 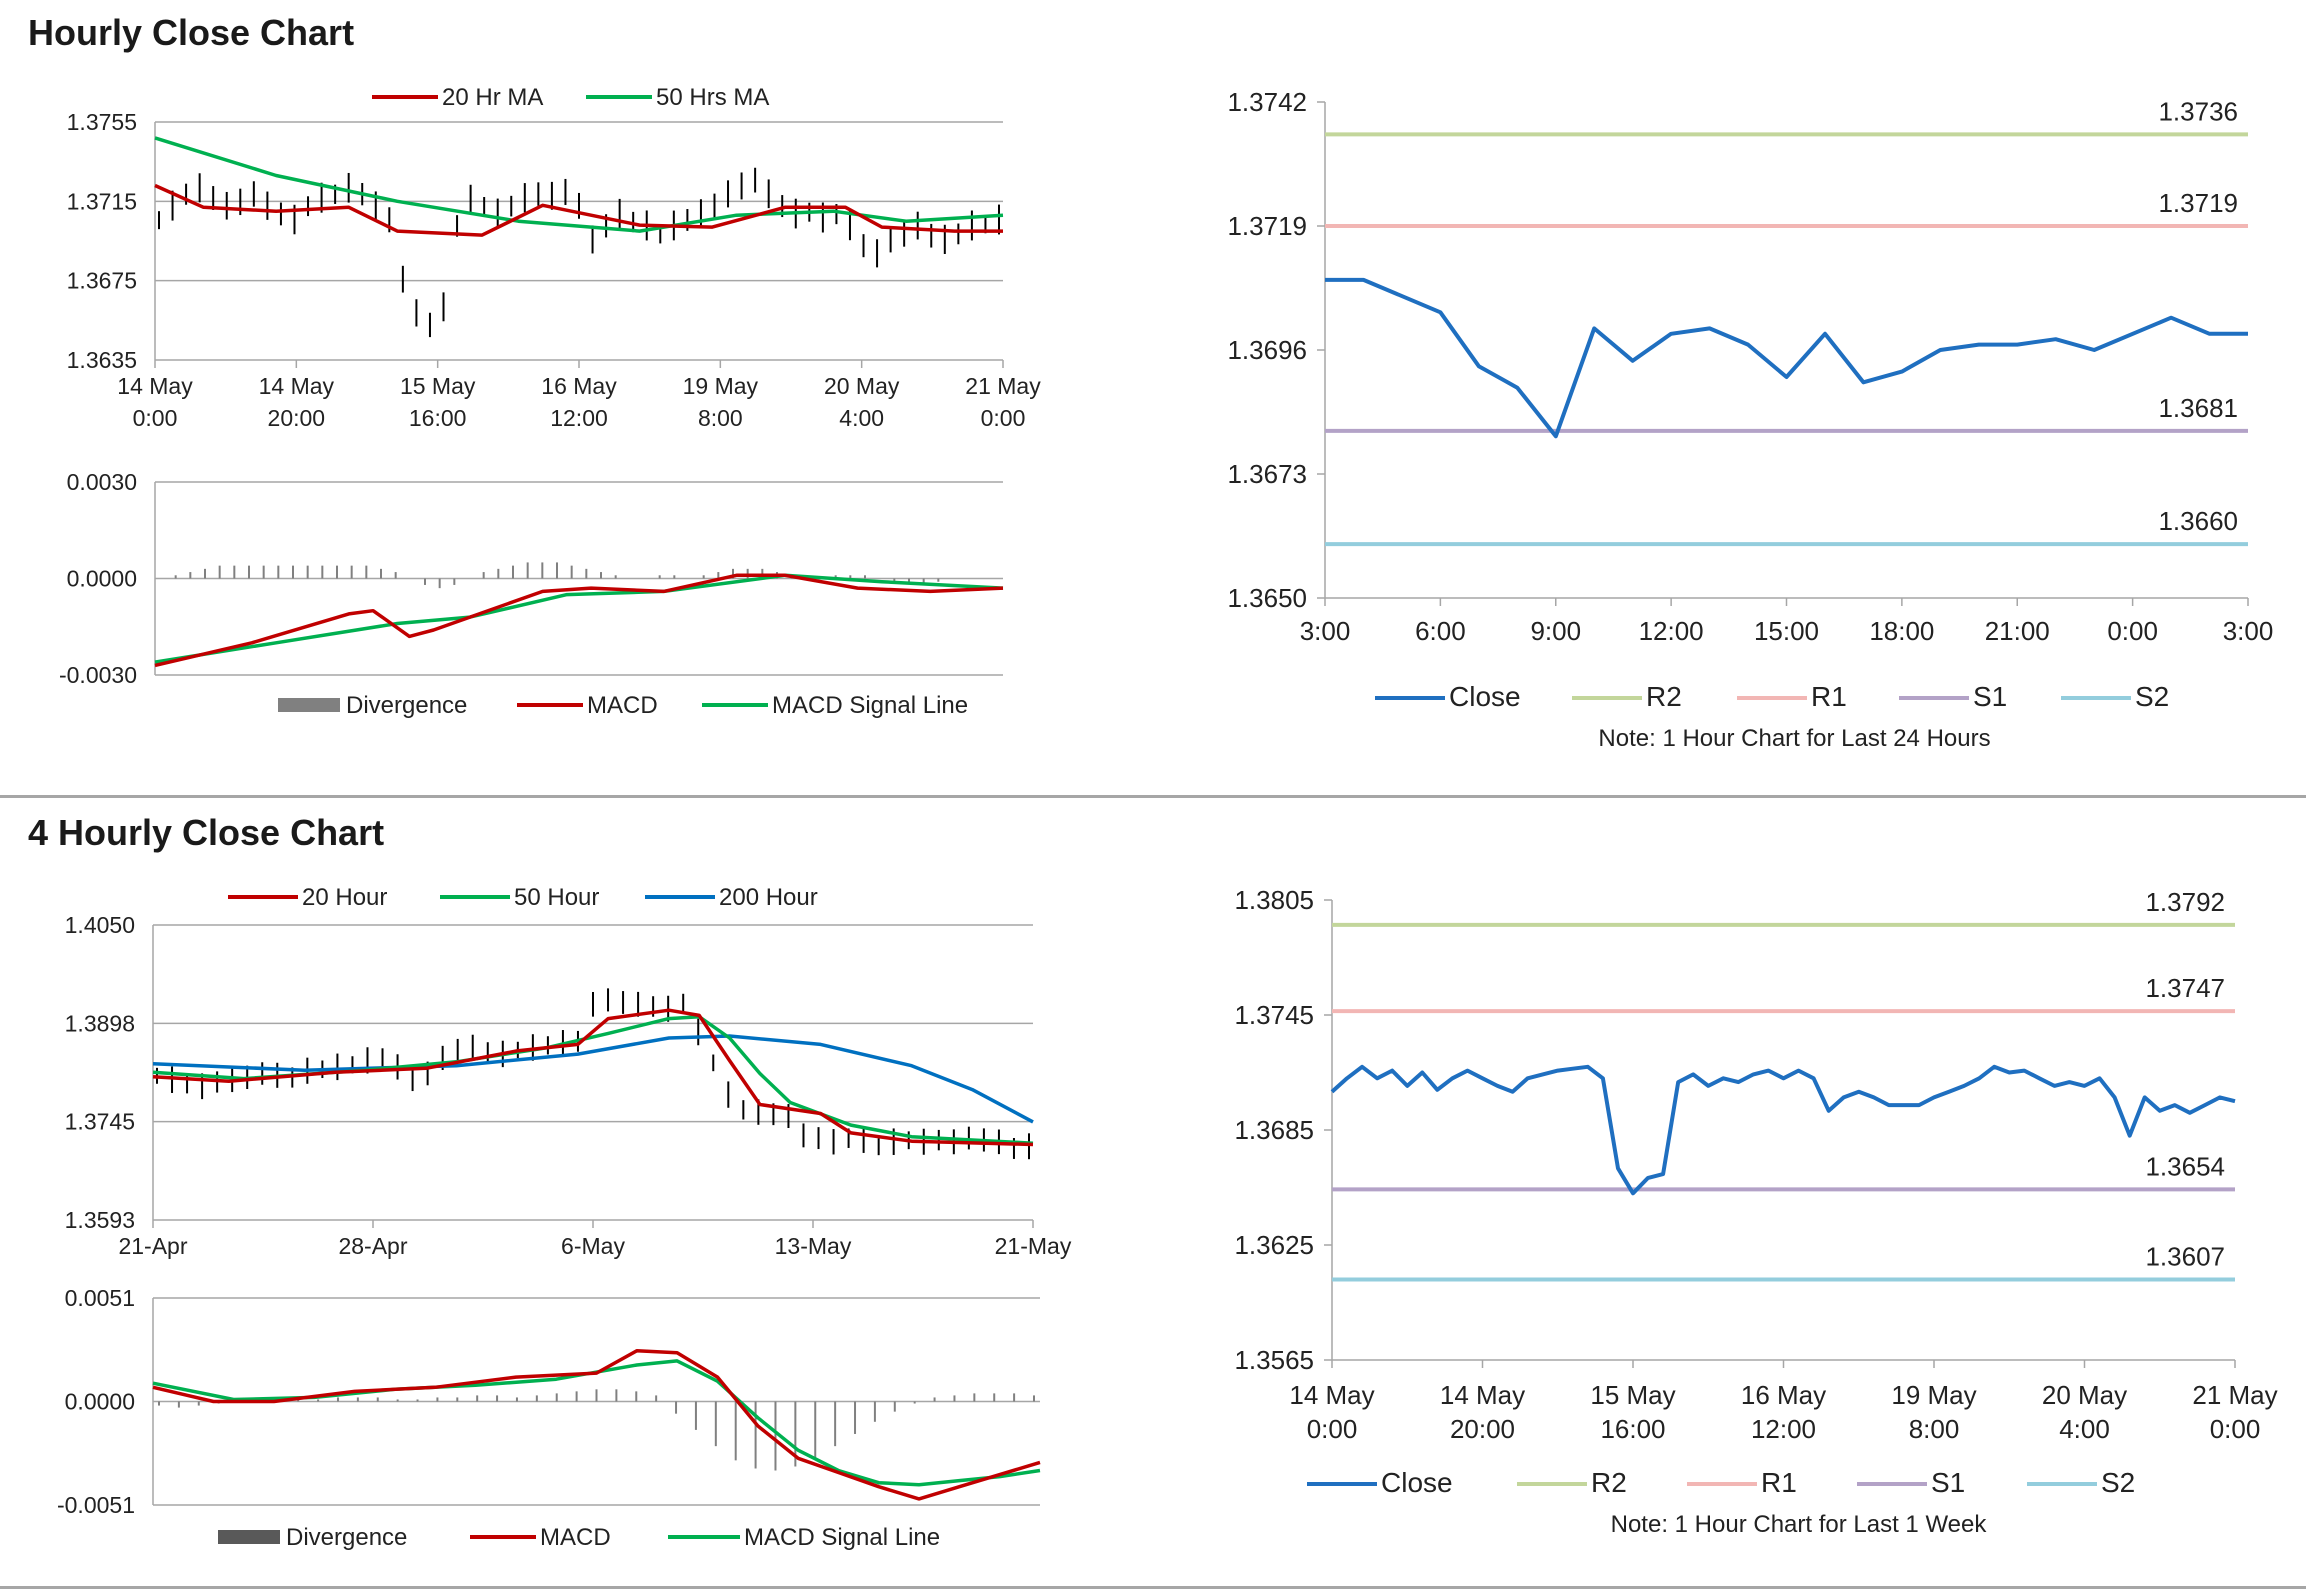 I want to click on legend-r1-label: R1, so click(x=1779, y=1482).